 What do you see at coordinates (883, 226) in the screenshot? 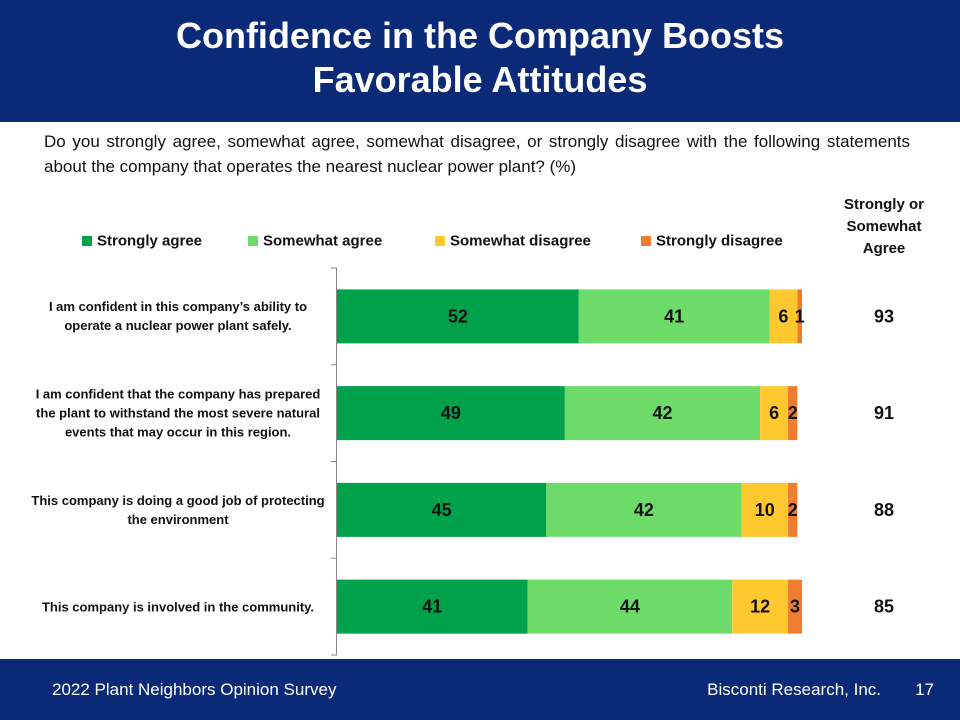
I see `side-header: Strongly or Somewhat Agree` at bounding box center [883, 226].